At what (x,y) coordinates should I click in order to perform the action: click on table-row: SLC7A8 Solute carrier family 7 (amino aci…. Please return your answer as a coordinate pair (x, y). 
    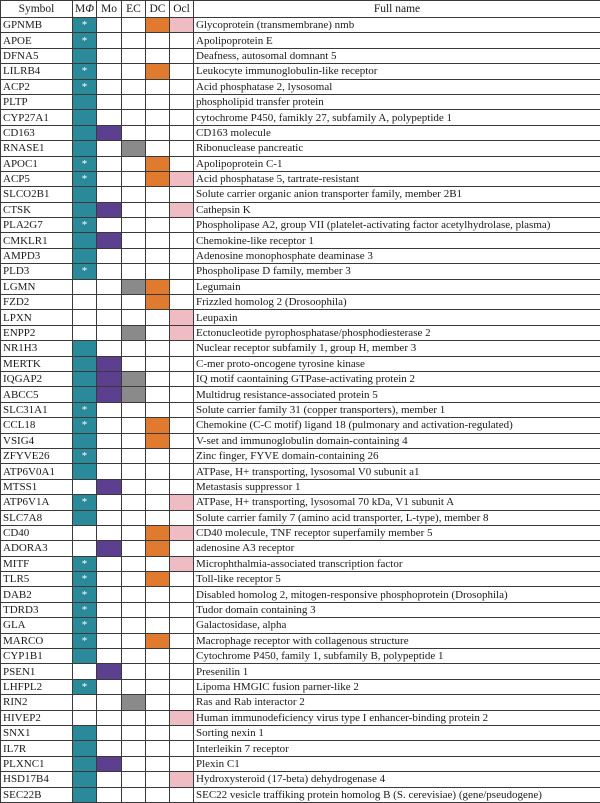
    Looking at the image, I should click on (300, 517).